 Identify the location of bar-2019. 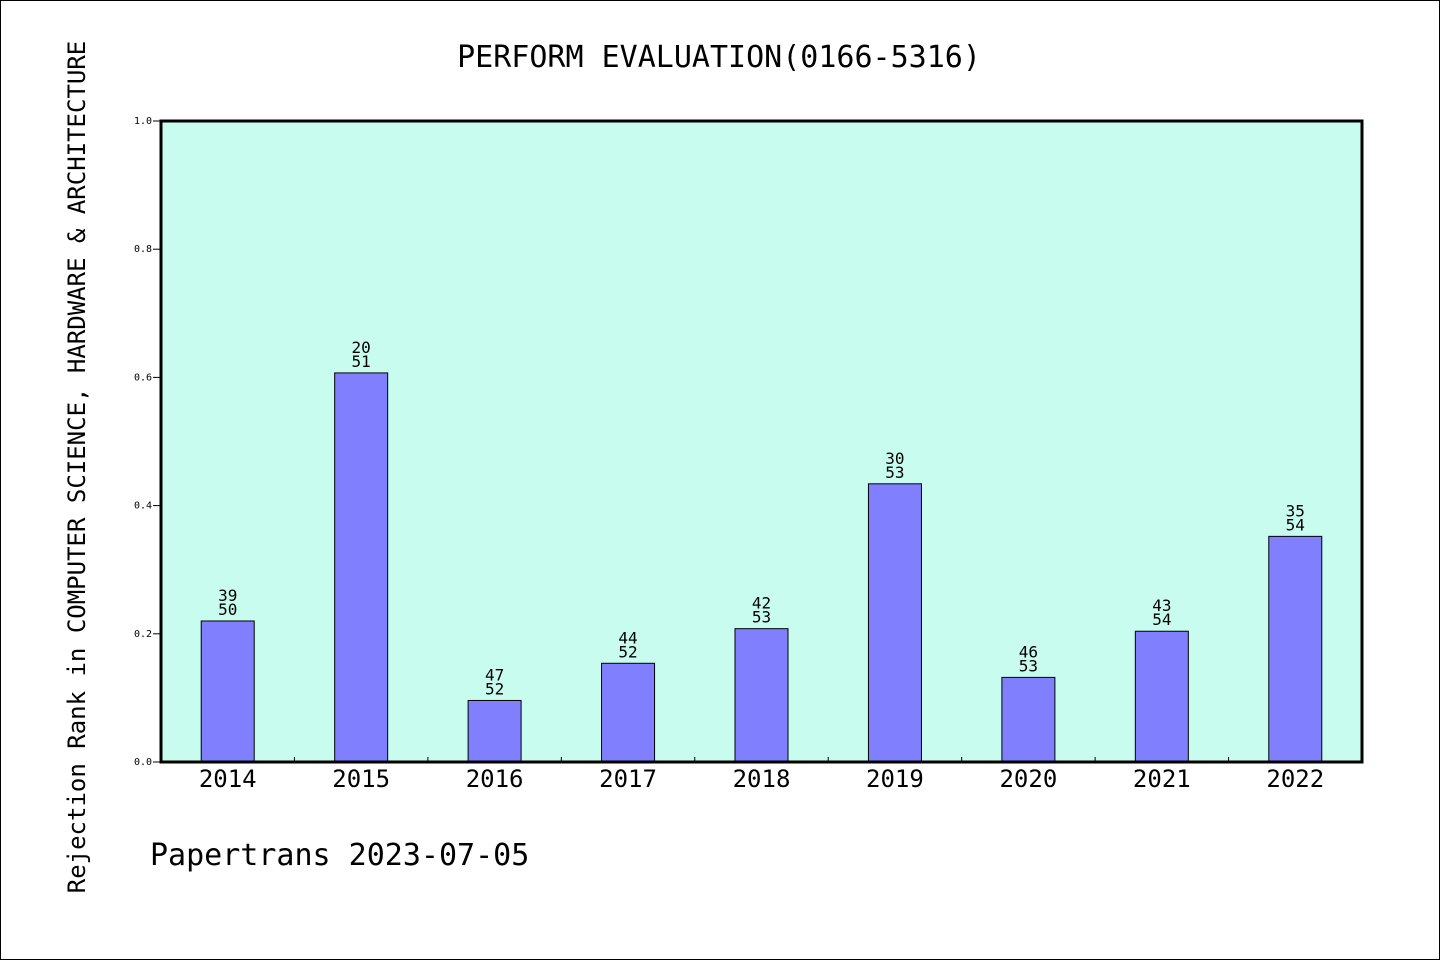
(894, 623).